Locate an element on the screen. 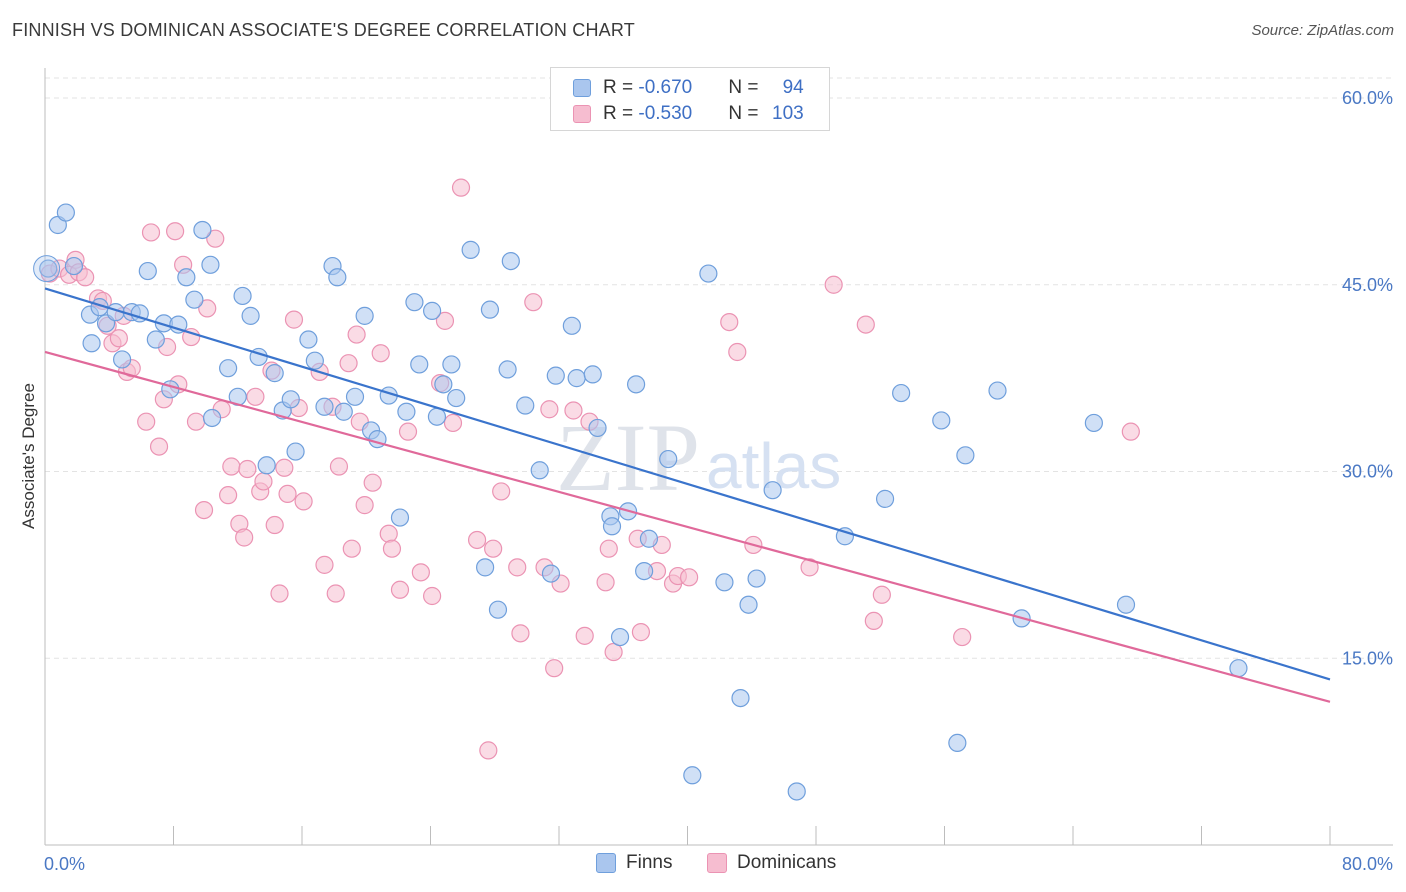 This screenshot has width=1406, height=892. finns-swatch is located at coordinates (582, 88).